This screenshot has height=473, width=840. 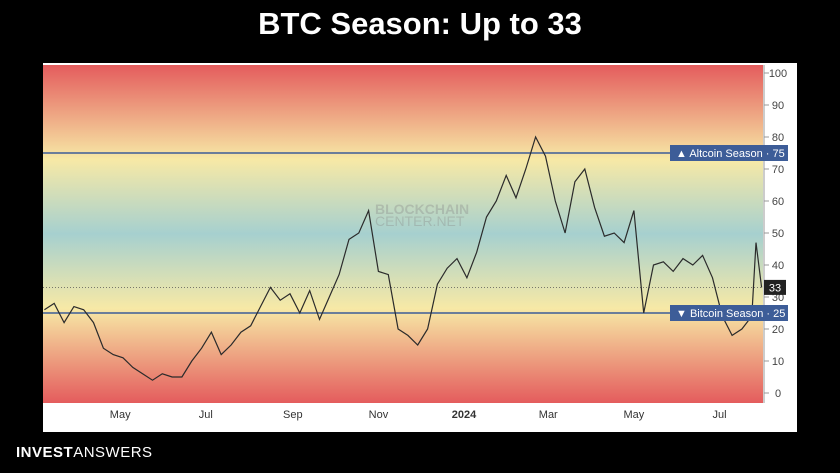 I want to click on threshold-label: ▼ Bitcoin Season · 25, so click(x=730, y=314).